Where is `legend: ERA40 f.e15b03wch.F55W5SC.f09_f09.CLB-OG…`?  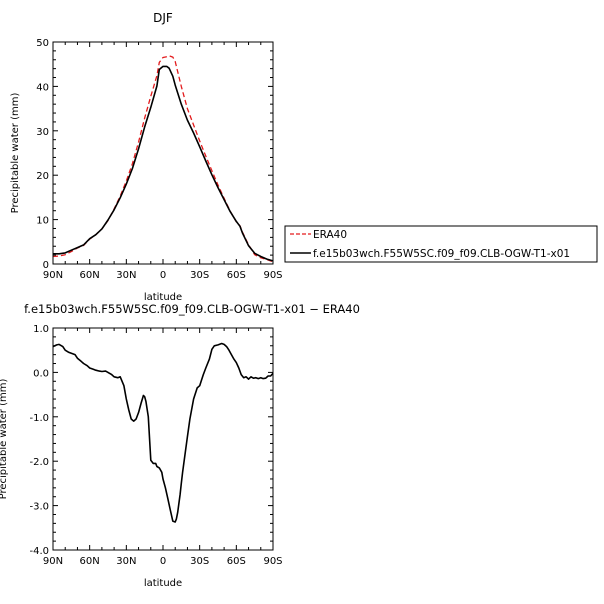 legend: ERA40 f.e15b03wch.F55W5SC.f09_f09.CLB-OG… is located at coordinates (441, 244).